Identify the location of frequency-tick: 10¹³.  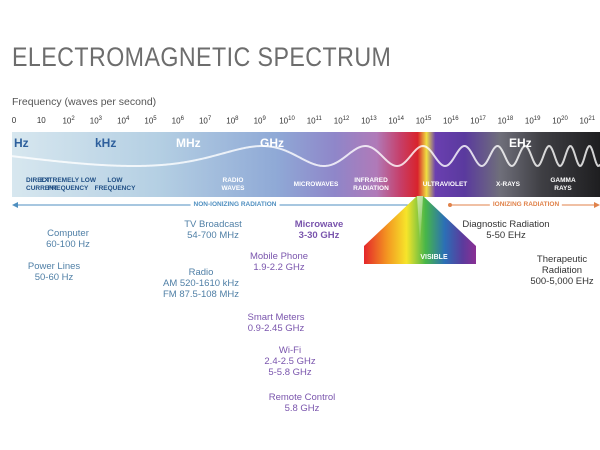
(369, 121).